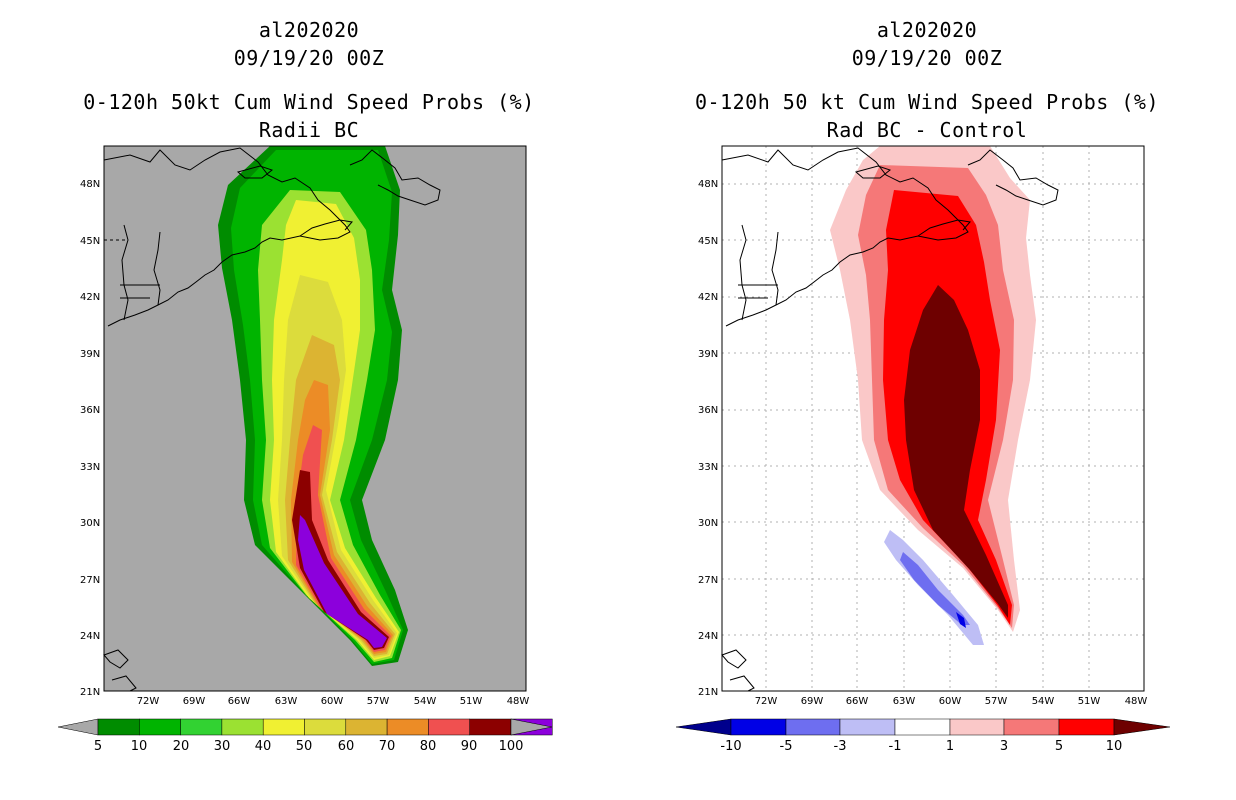 This screenshot has width=1236, height=800. Describe the element at coordinates (222, 746) in the screenshot. I see `left-cb-label: 30` at that location.